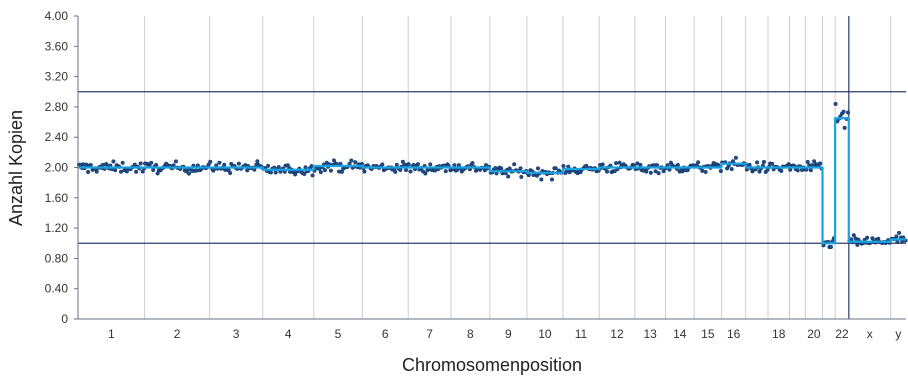 The image size is (908, 376). What do you see at coordinates (545, 334) in the screenshot?
I see `x-tick-label: 10` at bounding box center [545, 334].